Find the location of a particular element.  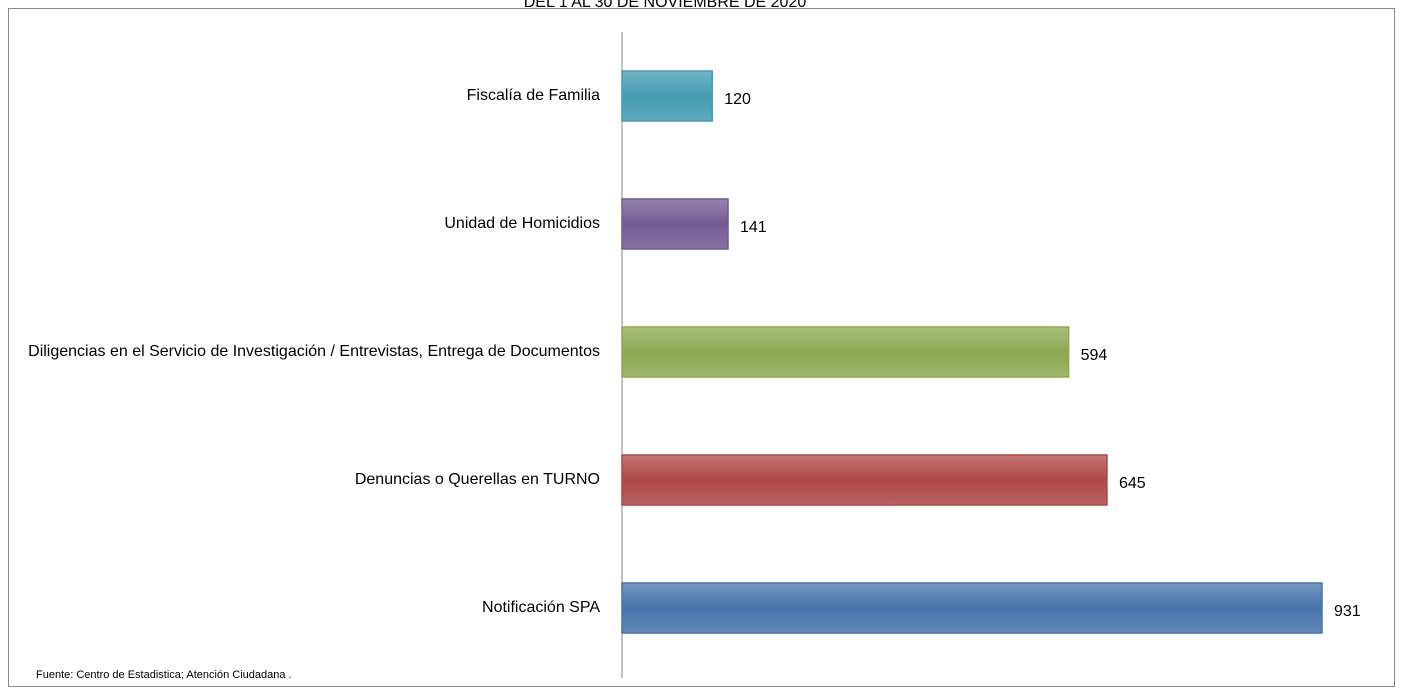

value-label: 594 is located at coordinates (1094, 355).